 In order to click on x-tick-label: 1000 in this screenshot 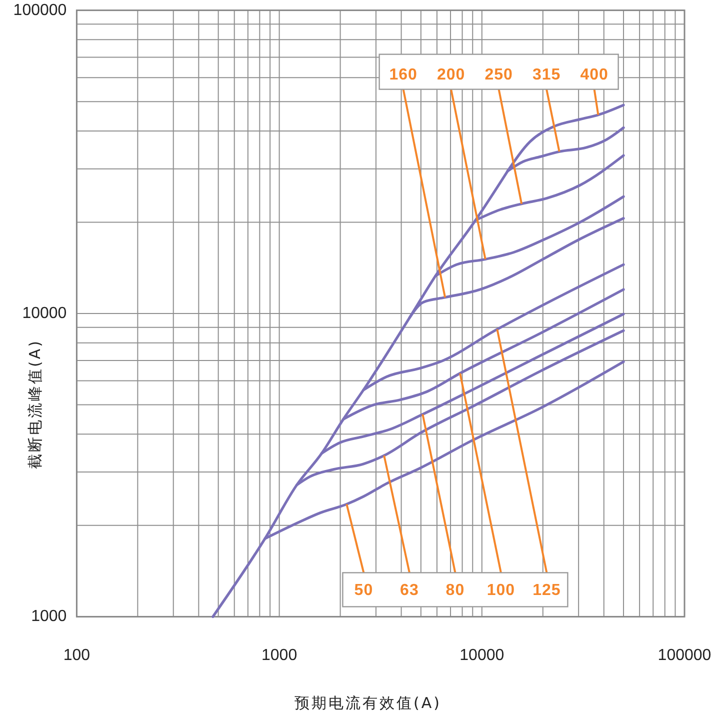, I will do `click(280, 655)`.